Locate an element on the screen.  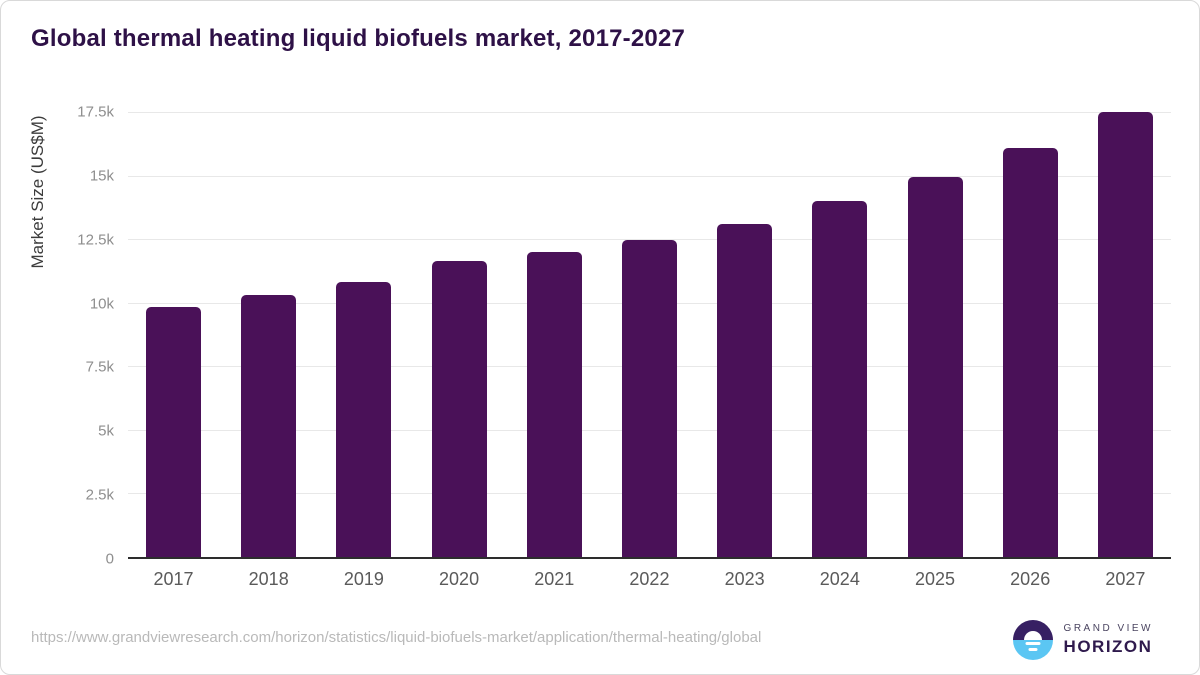
logo-sun-arch is located at coordinates (1032, 635).